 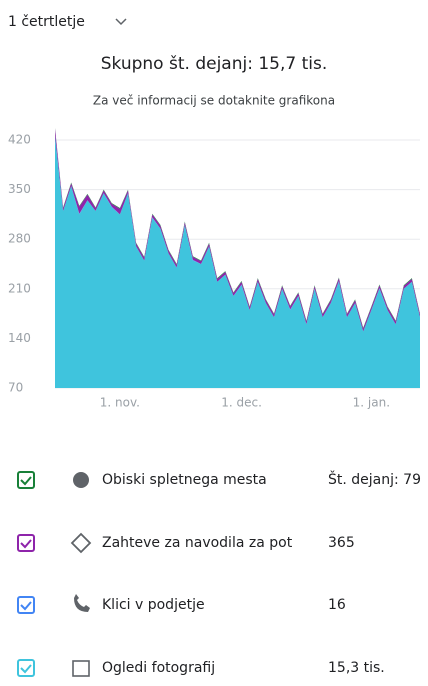 I want to click on x-tick-label: 1. jan., so click(x=371, y=403).